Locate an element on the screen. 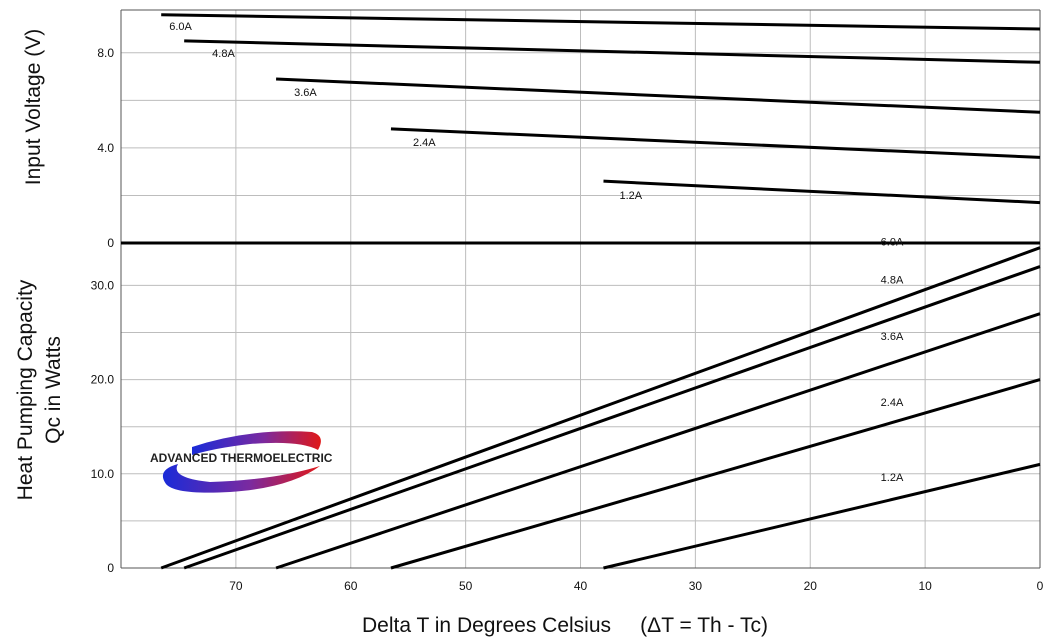  y-axis-label-voltage: Input Voltage (V) is located at coordinates (33, 107).